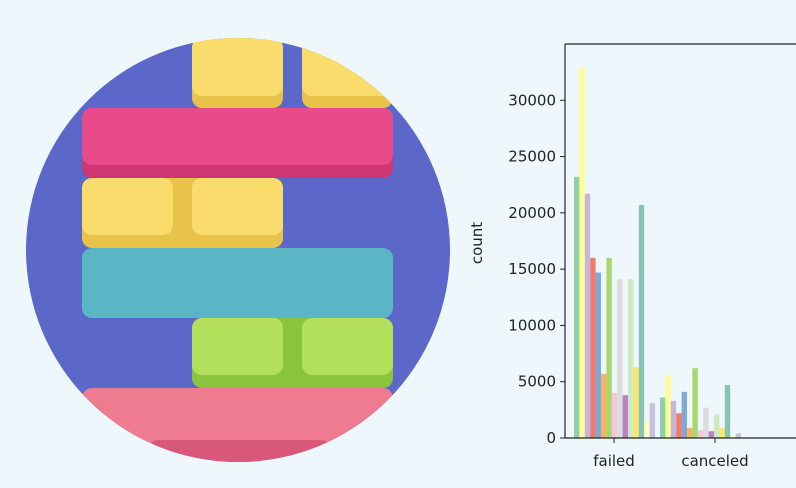 The image size is (796, 488). Describe the element at coordinates (614, 461) in the screenshot. I see `x-tick-label-failed: failed` at that location.